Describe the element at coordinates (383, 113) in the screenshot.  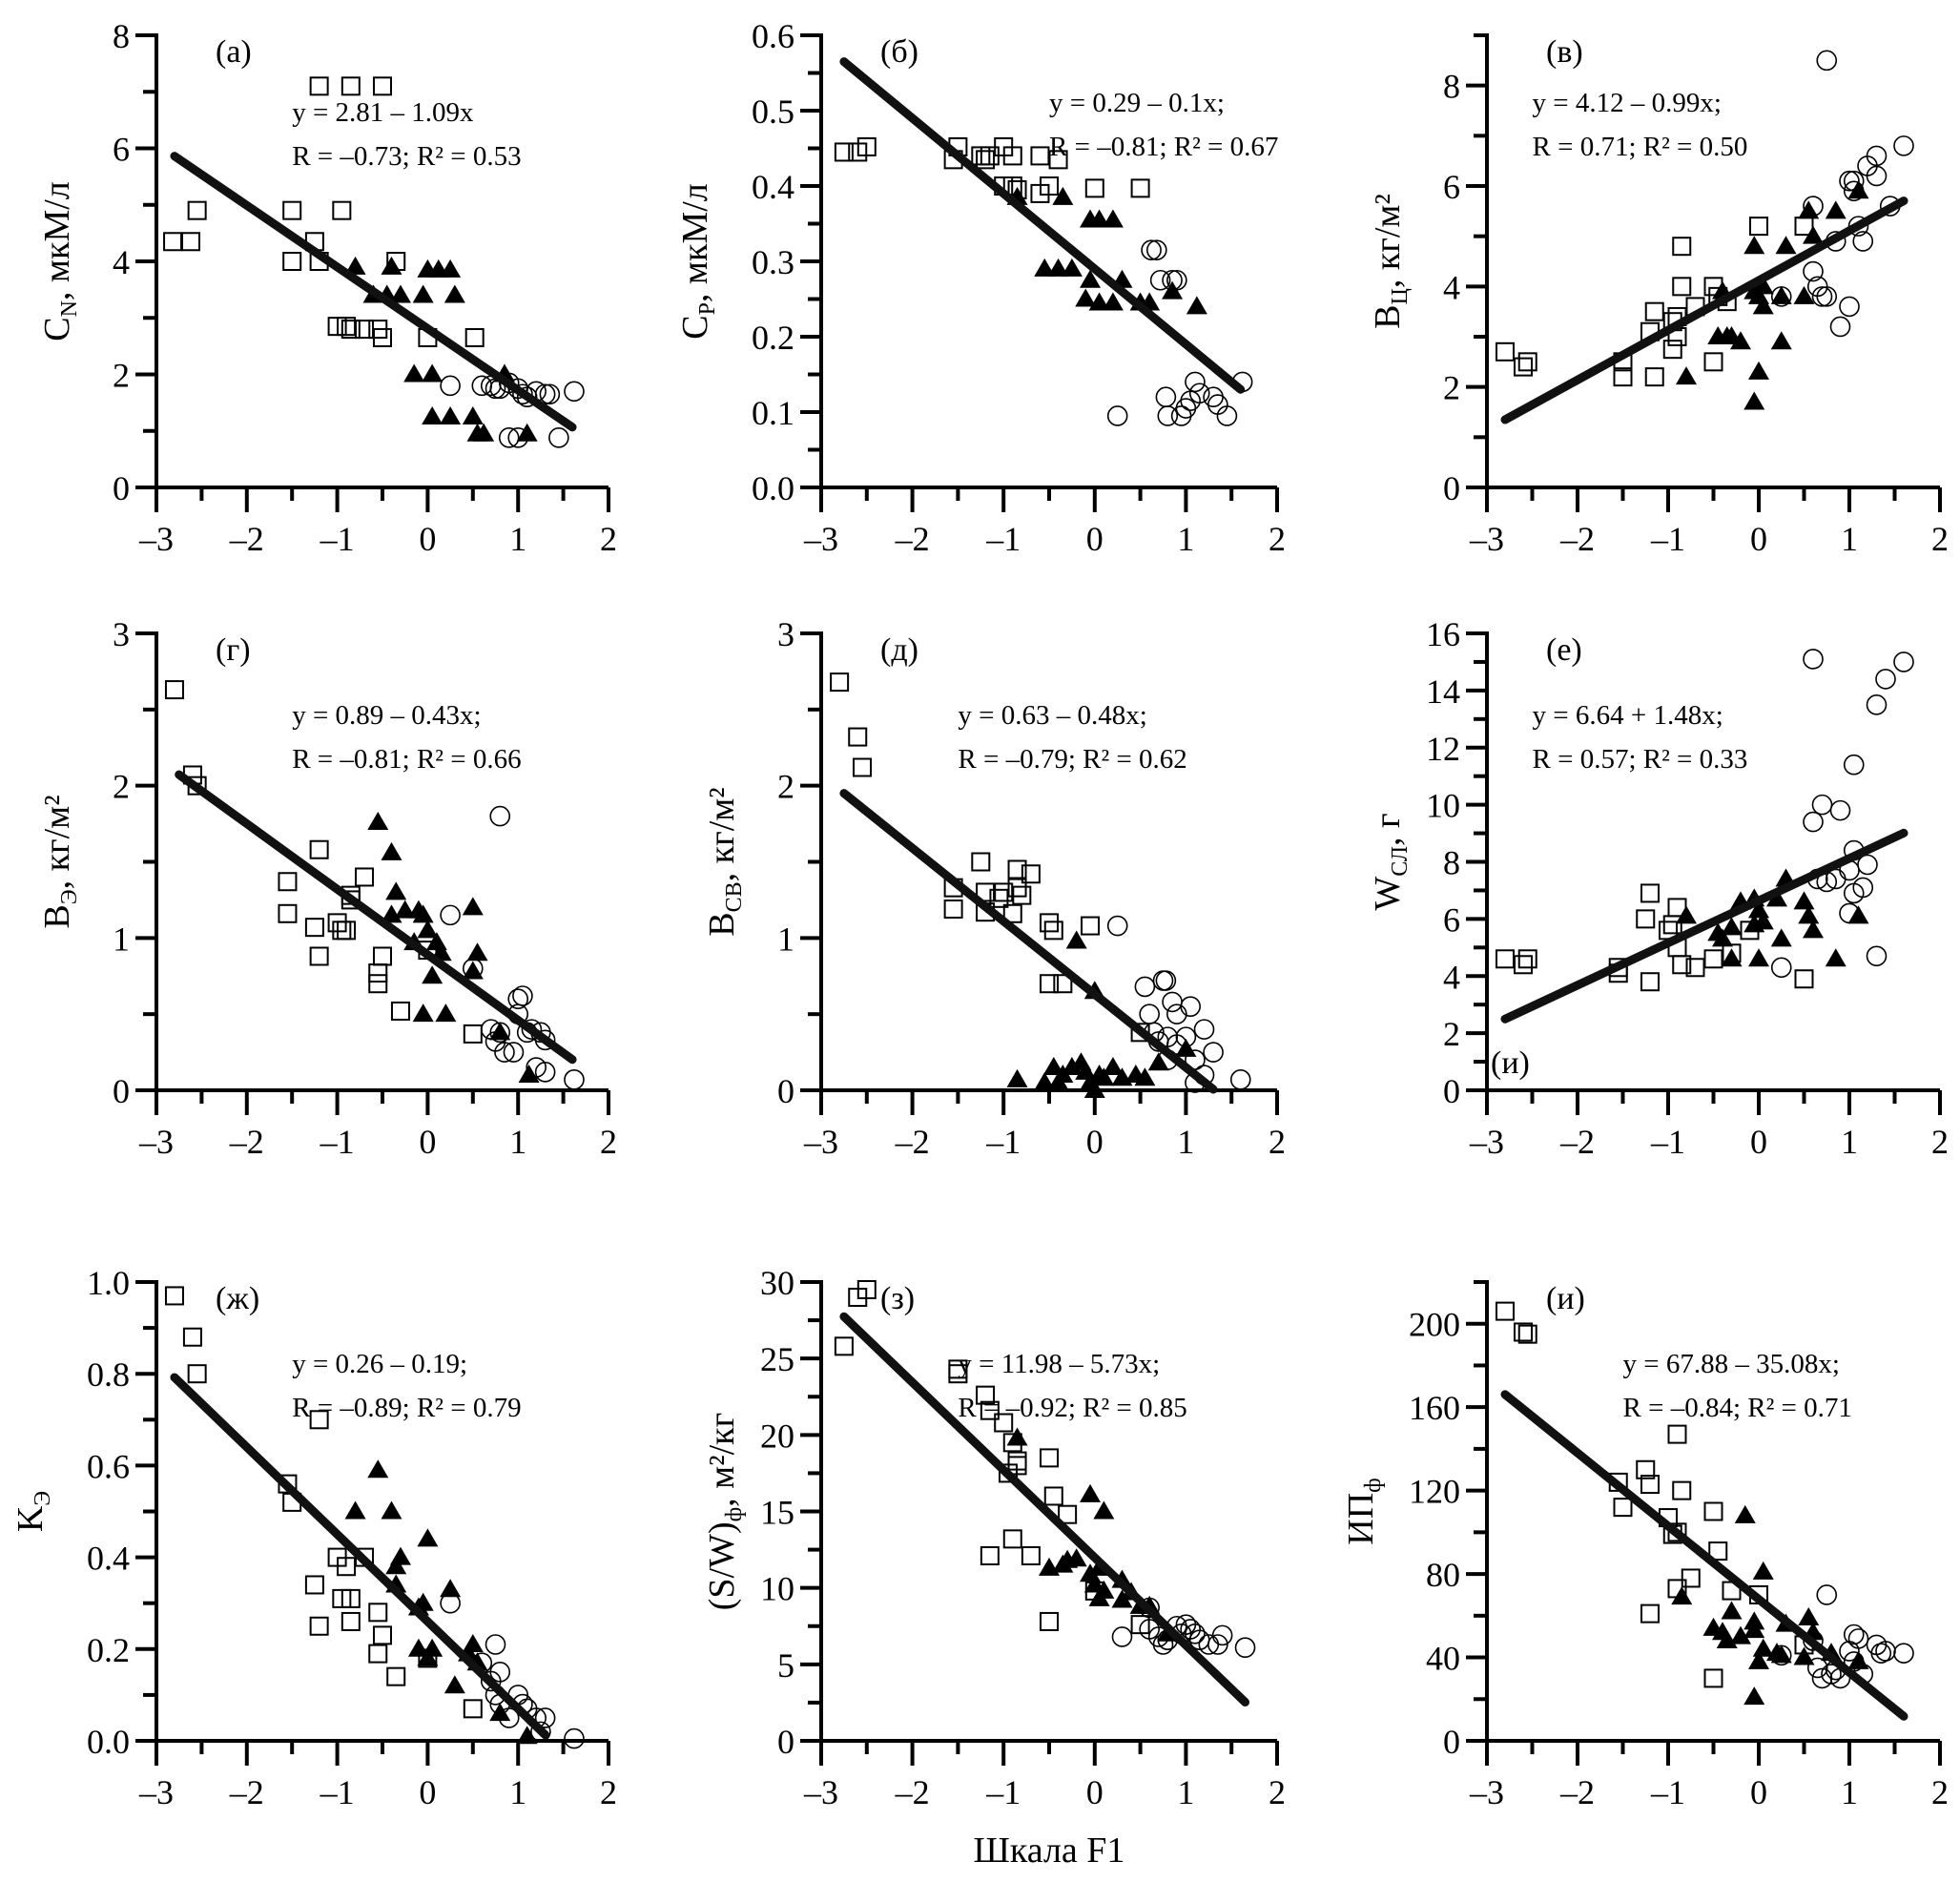
I see `regression-equation: y = 2.81 – 1.09x` at that location.